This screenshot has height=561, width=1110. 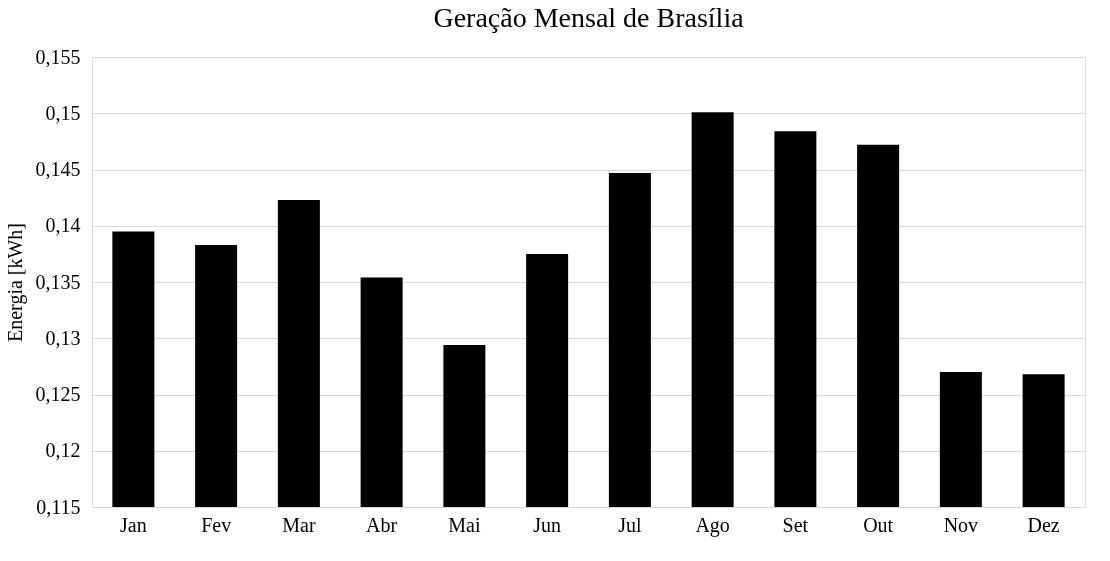 What do you see at coordinates (15, 282) in the screenshot?
I see `y-axis-title: Energia [kWh]` at bounding box center [15, 282].